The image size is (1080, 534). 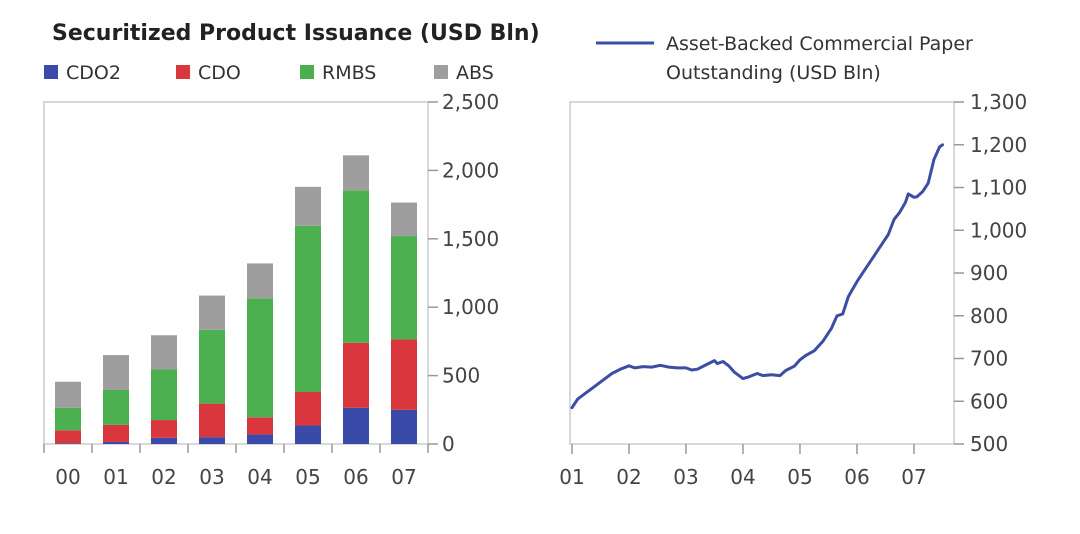 What do you see at coordinates (742, 477) in the screenshot?
I see `right-x-tick-label: 04` at bounding box center [742, 477].